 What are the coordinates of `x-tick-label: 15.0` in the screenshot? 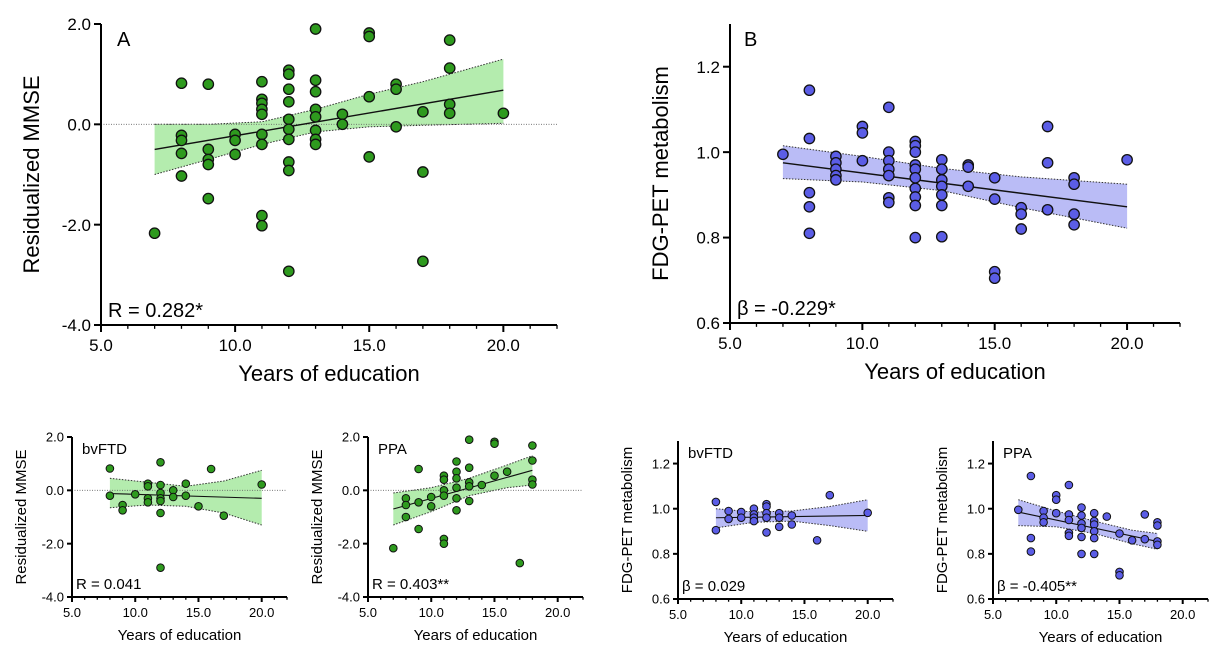 It's located at (494, 612).